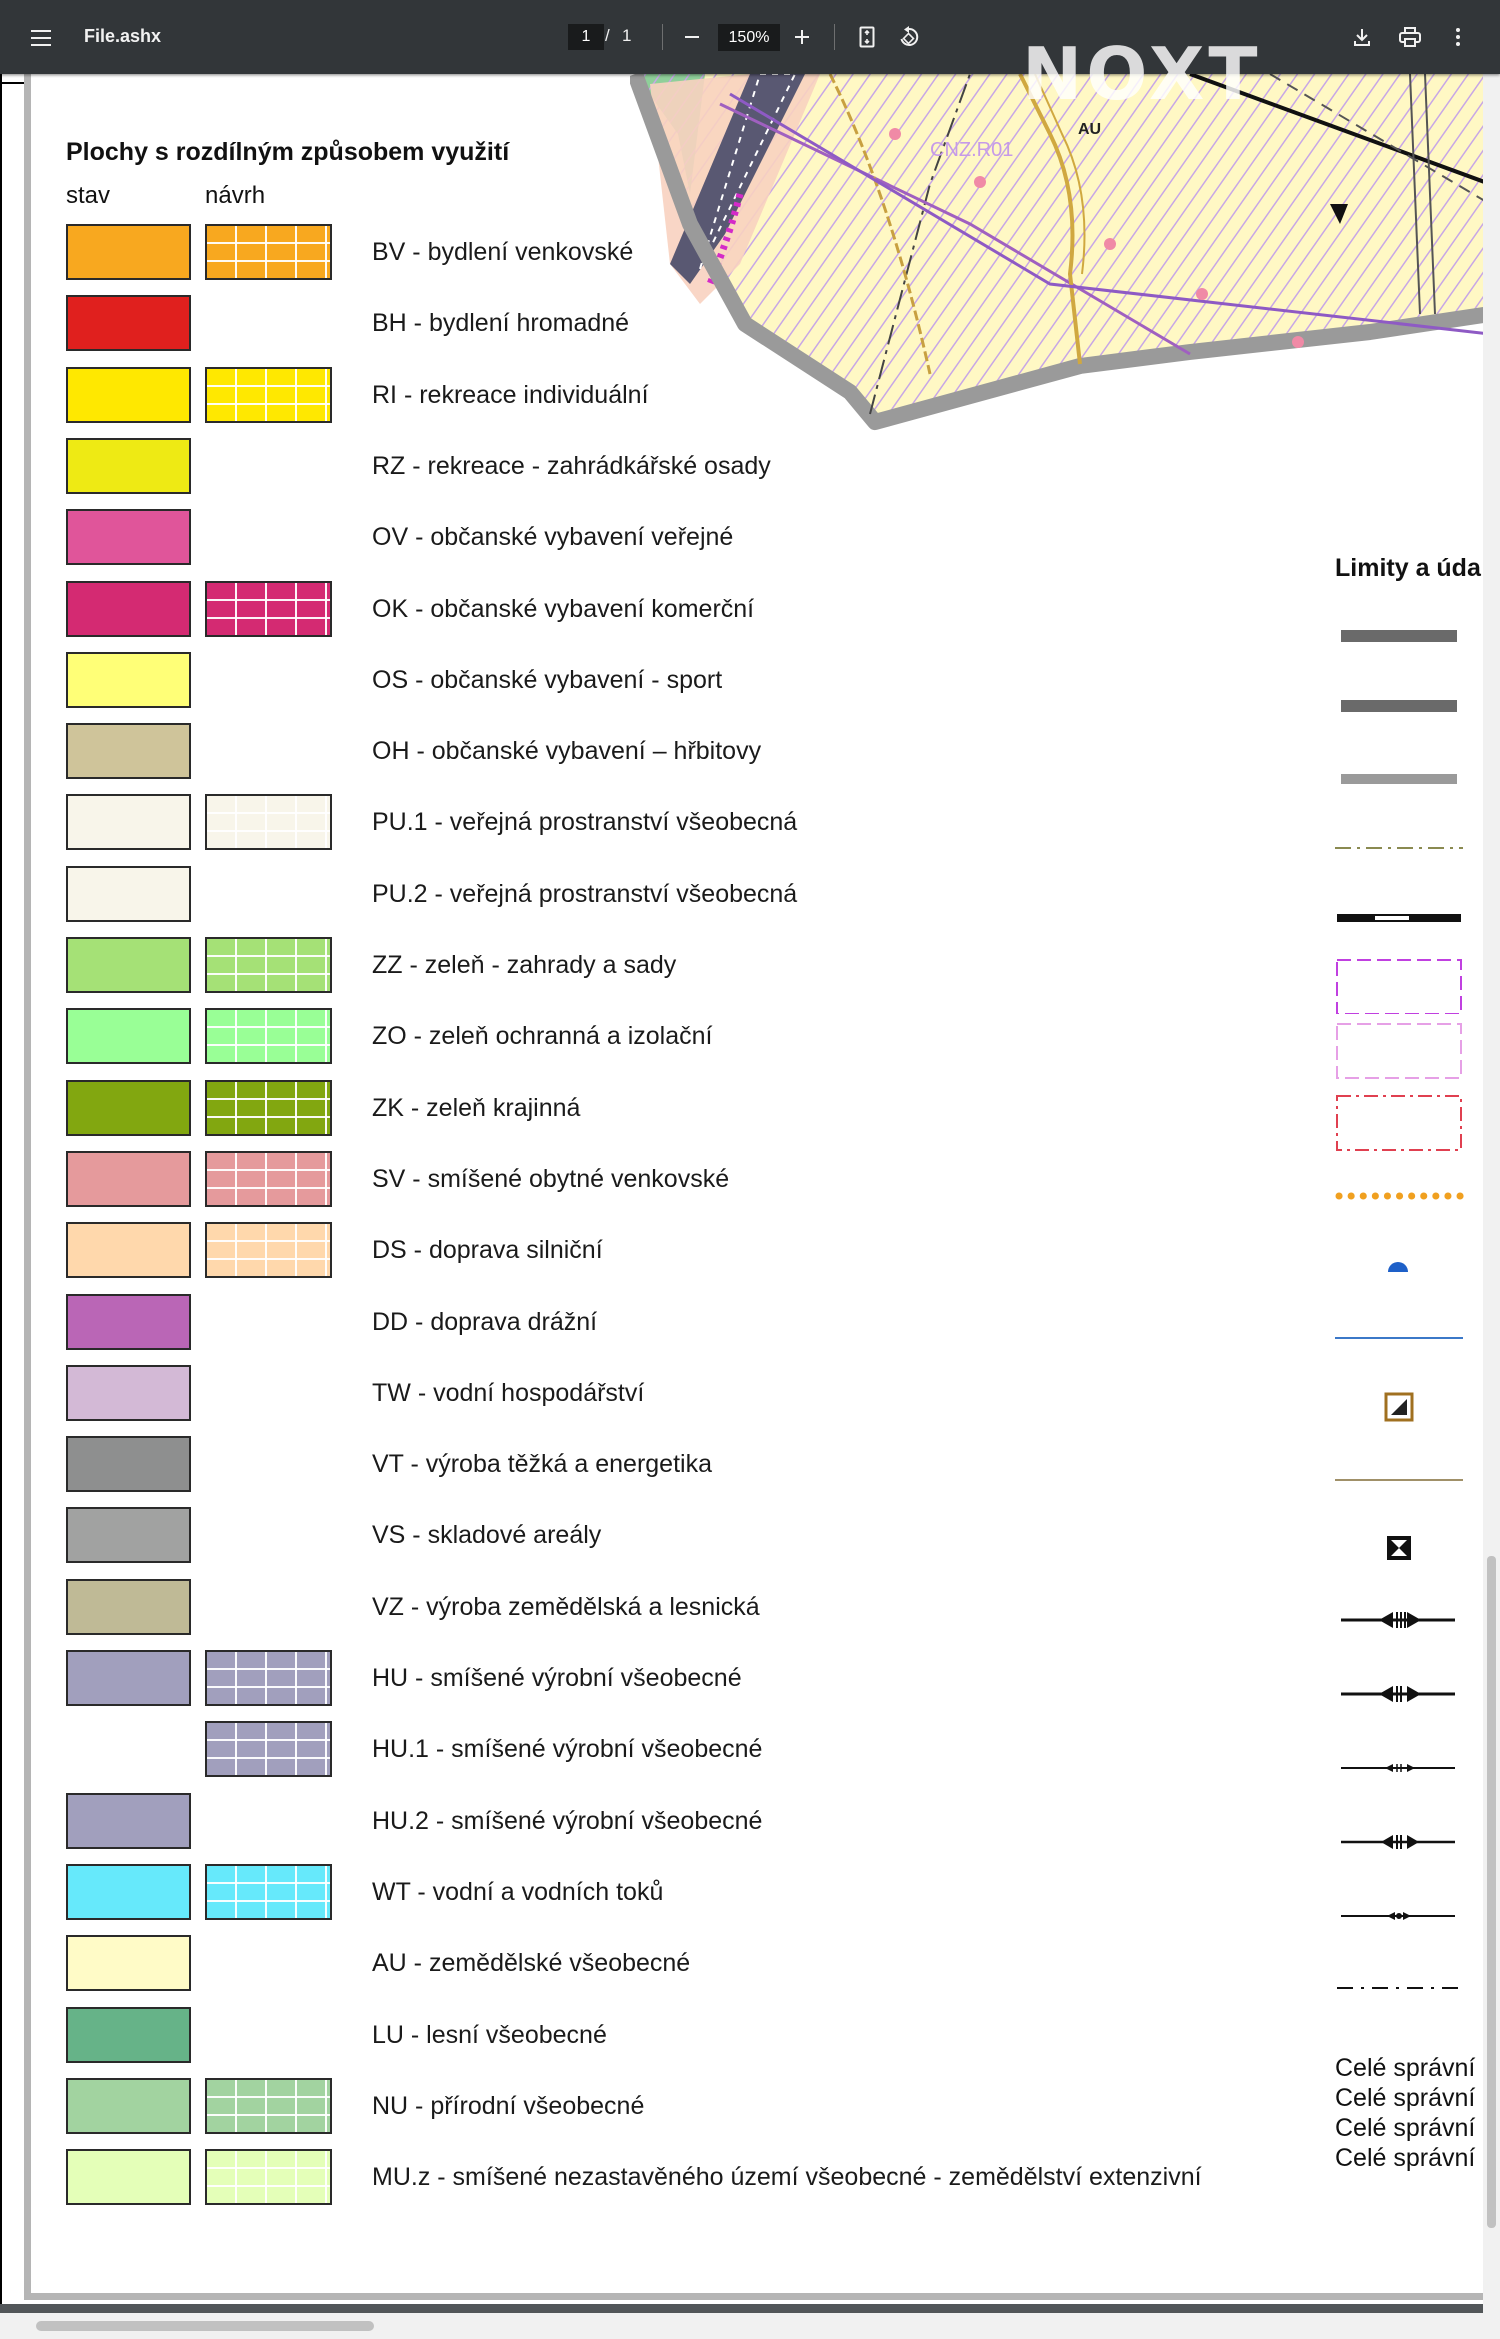 The width and height of the screenshot is (1500, 2339). Describe the element at coordinates (750, 2326) in the screenshot. I see `horizontal-scrollbar` at that location.